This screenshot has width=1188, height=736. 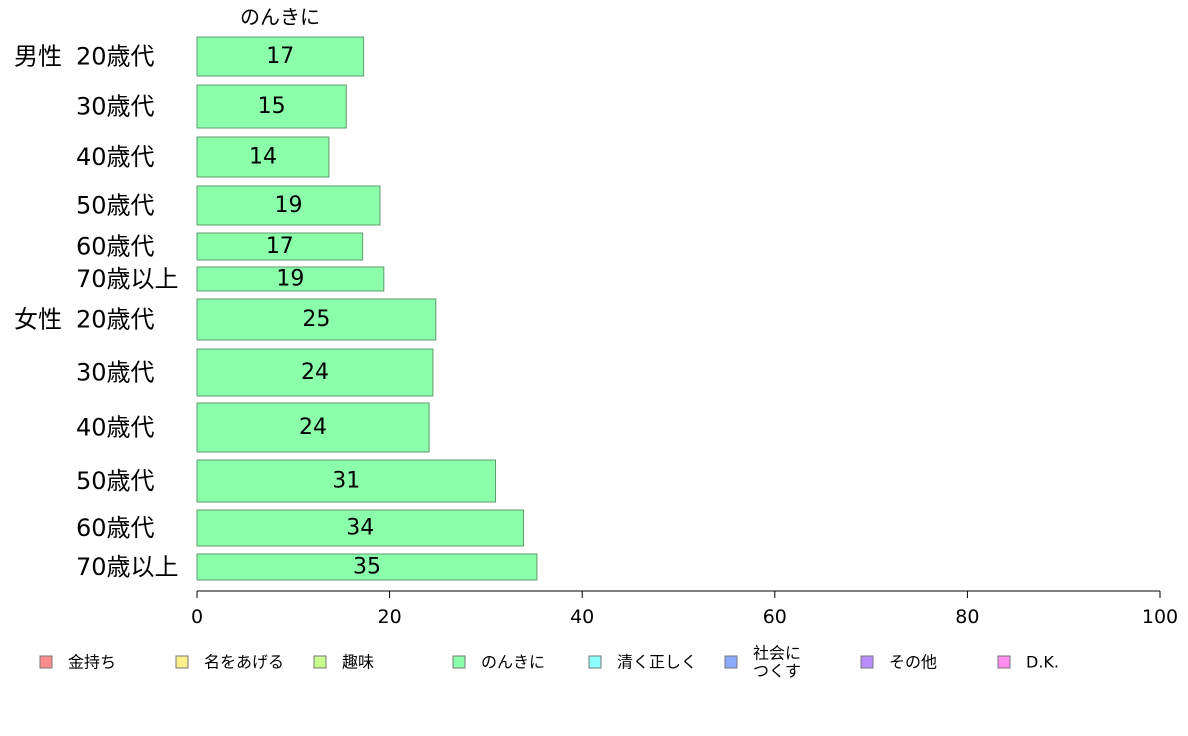 What do you see at coordinates (38, 57) in the screenshot?
I see `group-label: 男性` at bounding box center [38, 57].